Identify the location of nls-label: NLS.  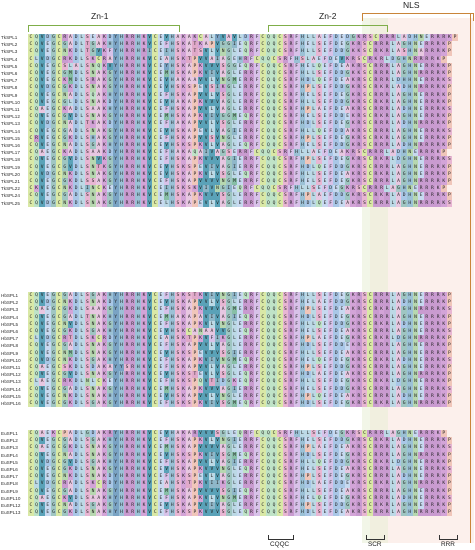
(411, 5).